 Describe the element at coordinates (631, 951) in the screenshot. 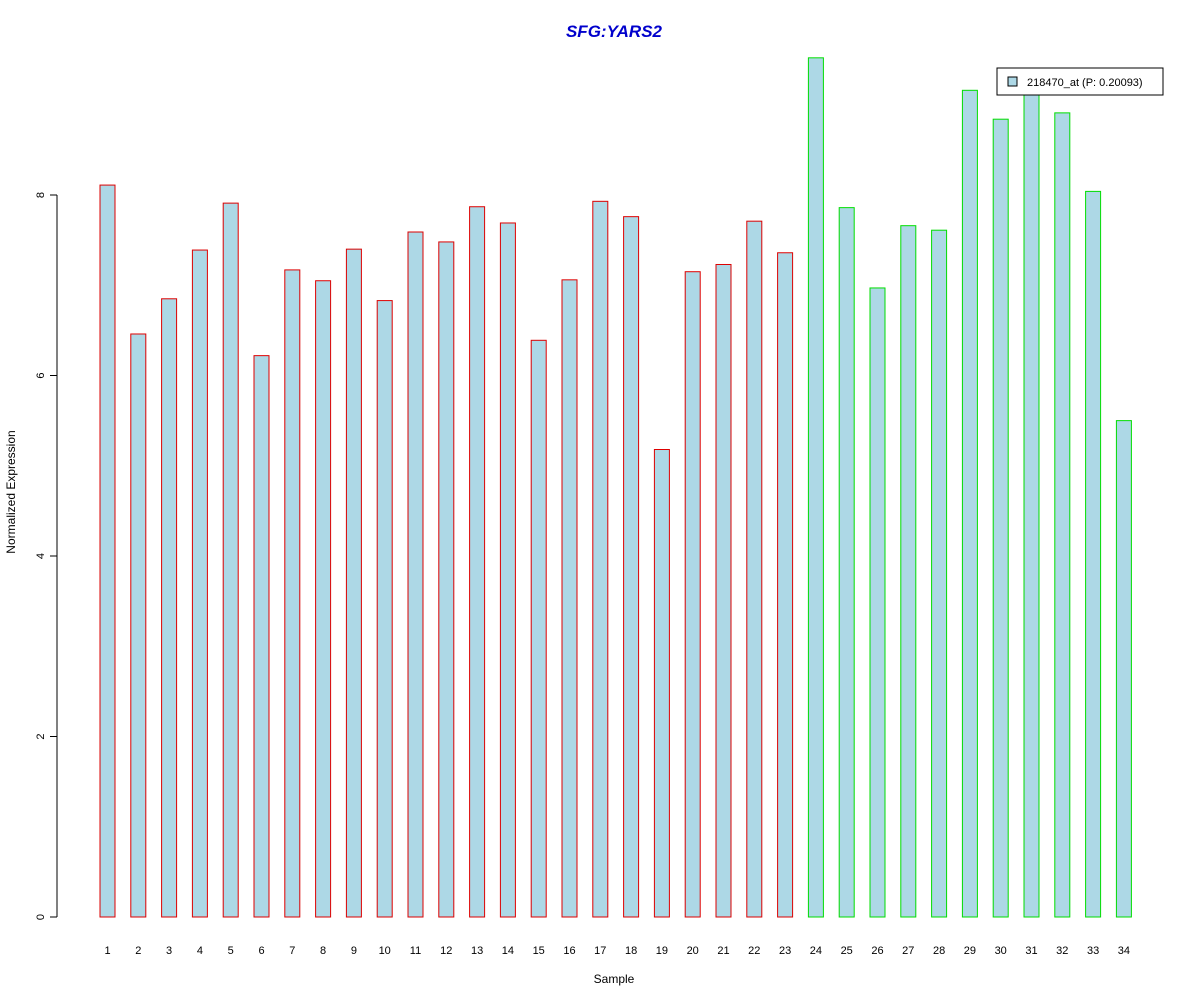

I see `x-tick-label: 18` at that location.